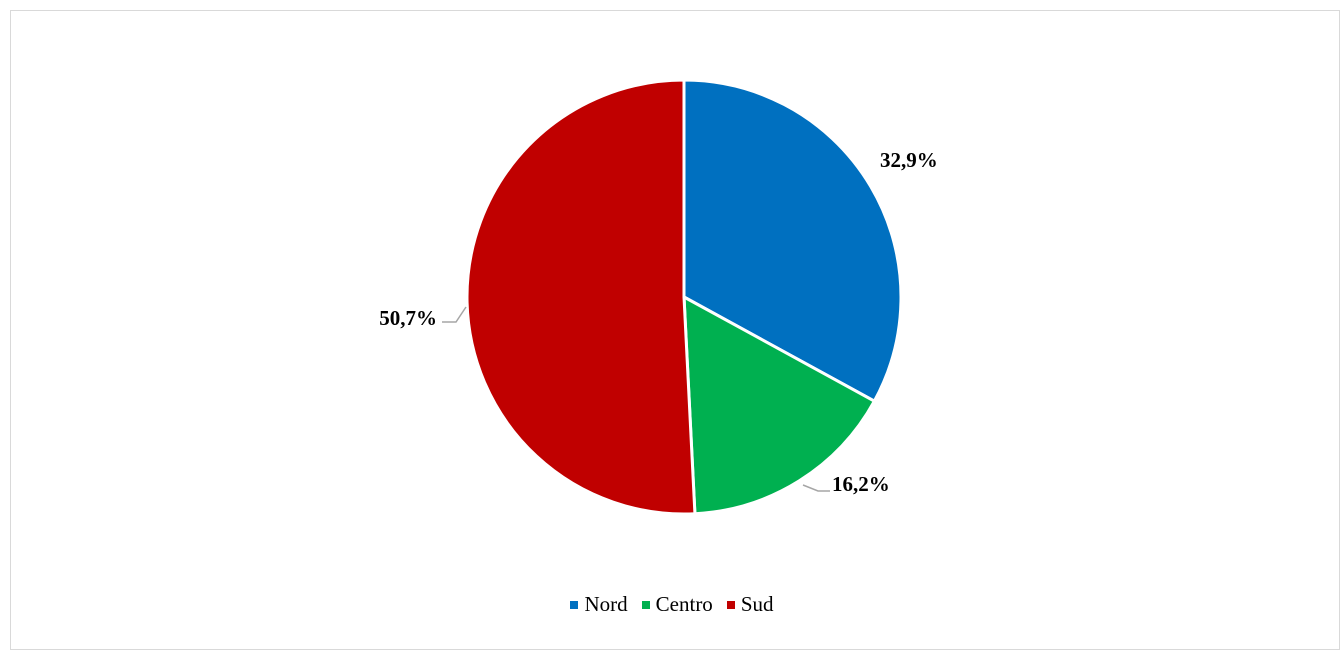 This screenshot has height=650, width=1344. I want to click on legend-label-sud: Sud, so click(757, 604).